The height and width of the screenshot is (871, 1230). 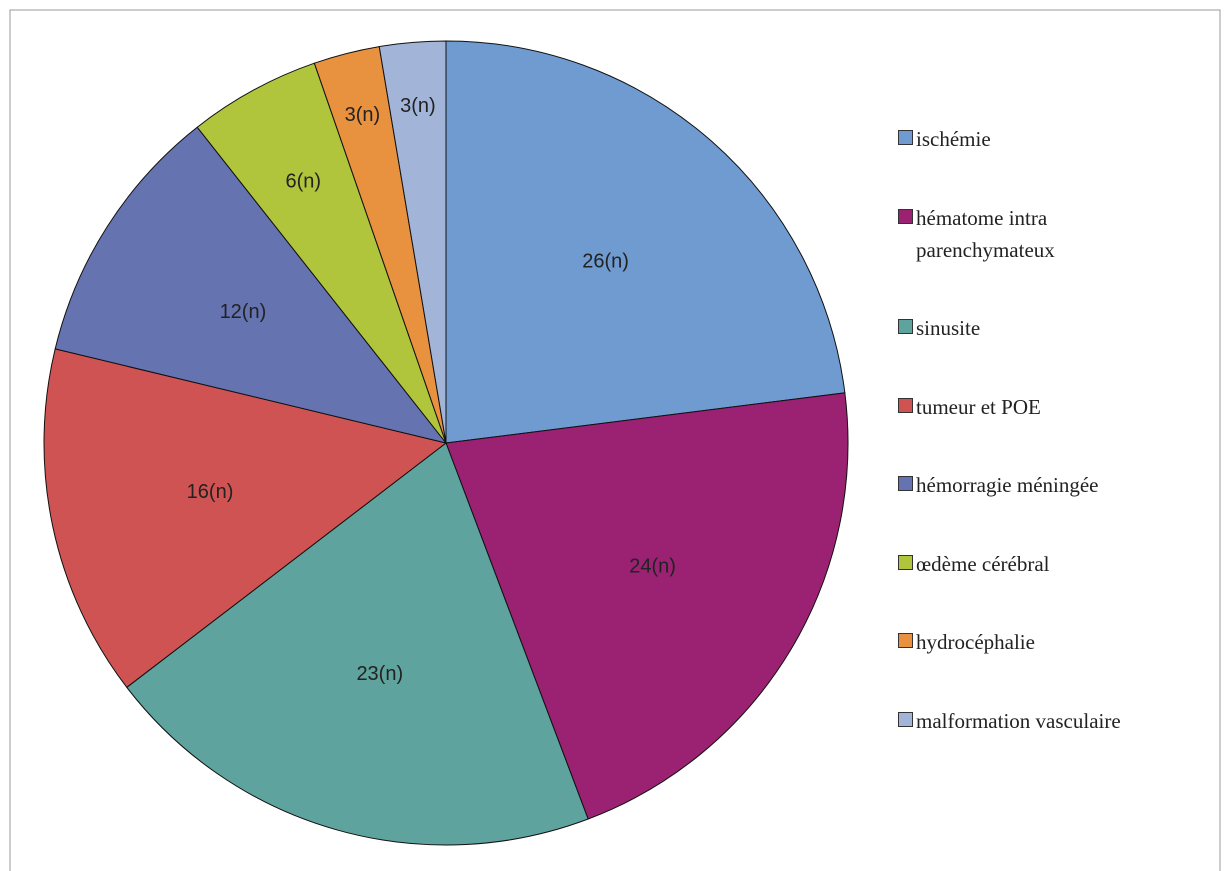 I want to click on legend-label: sinusite, so click(x=948, y=328).